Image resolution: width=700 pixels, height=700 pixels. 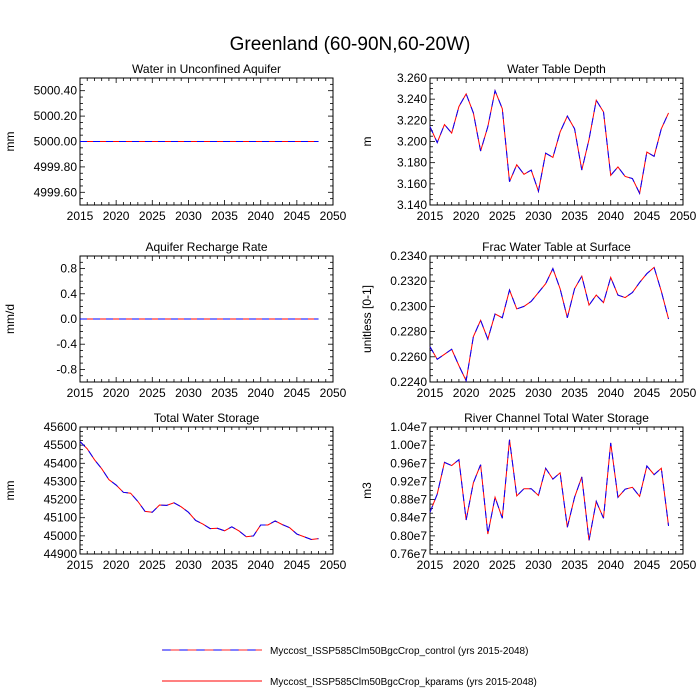 I want to click on y-tick-label: 5000.00, so click(x=56, y=142).